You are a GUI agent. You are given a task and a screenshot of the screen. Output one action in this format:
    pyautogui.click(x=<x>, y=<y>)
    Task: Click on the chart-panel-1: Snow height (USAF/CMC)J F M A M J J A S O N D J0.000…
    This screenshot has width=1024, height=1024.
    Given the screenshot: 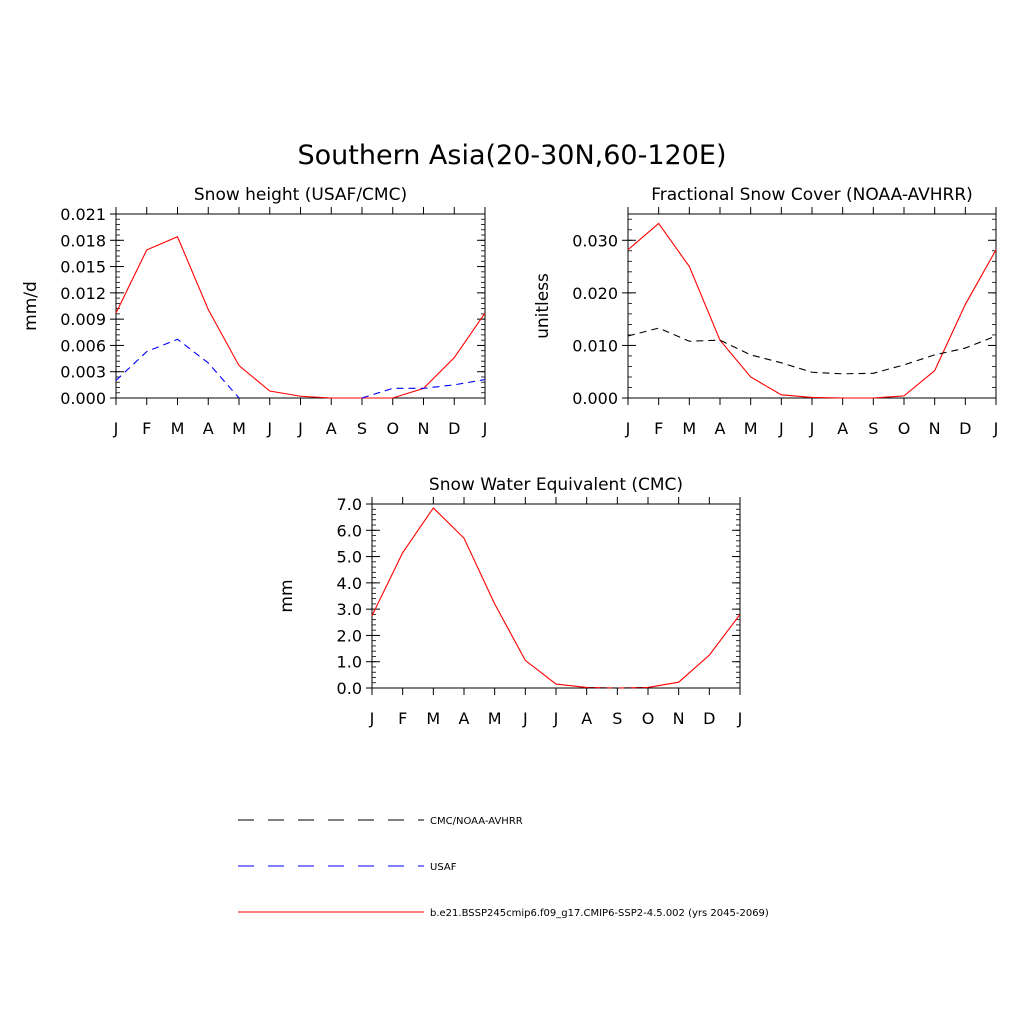 What is the action you would take?
    pyautogui.click(x=254, y=311)
    